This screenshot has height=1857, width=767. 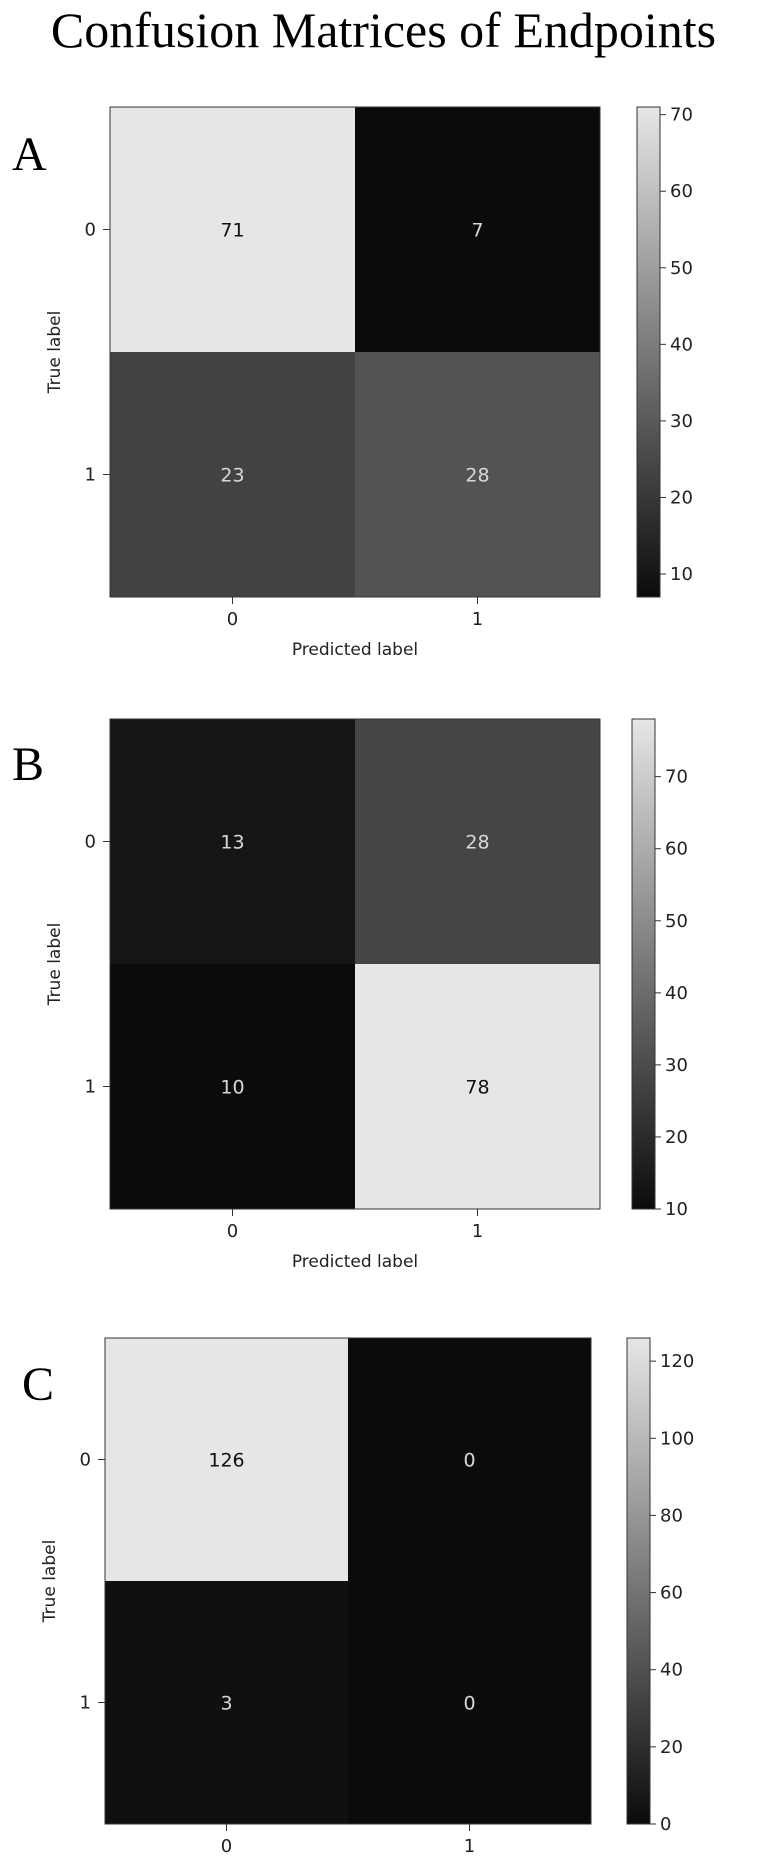 What do you see at coordinates (681, 497) in the screenshot?
I see `panel-a-colorbar-tick-label-1: 20` at bounding box center [681, 497].